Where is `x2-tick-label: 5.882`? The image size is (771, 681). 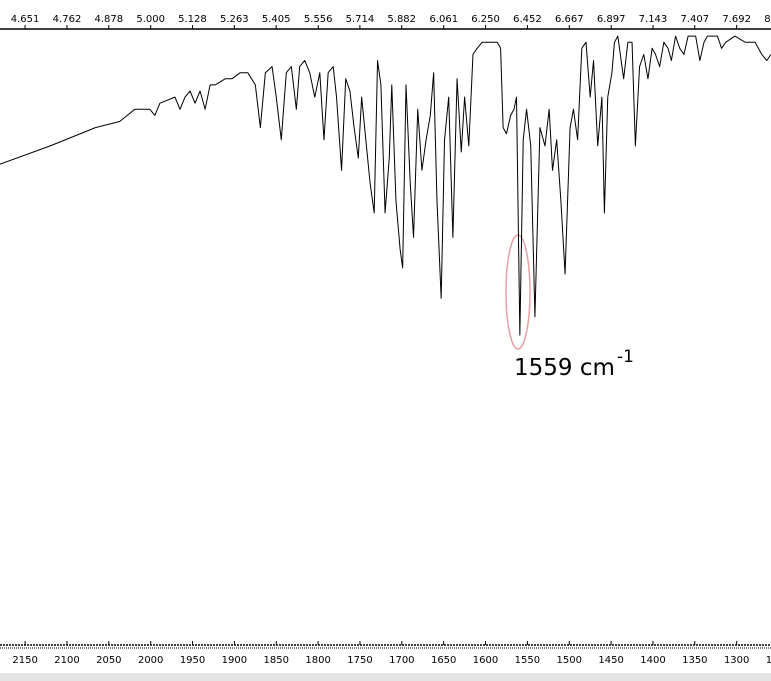
x2-tick-label: 5.882 is located at coordinates (401, 19).